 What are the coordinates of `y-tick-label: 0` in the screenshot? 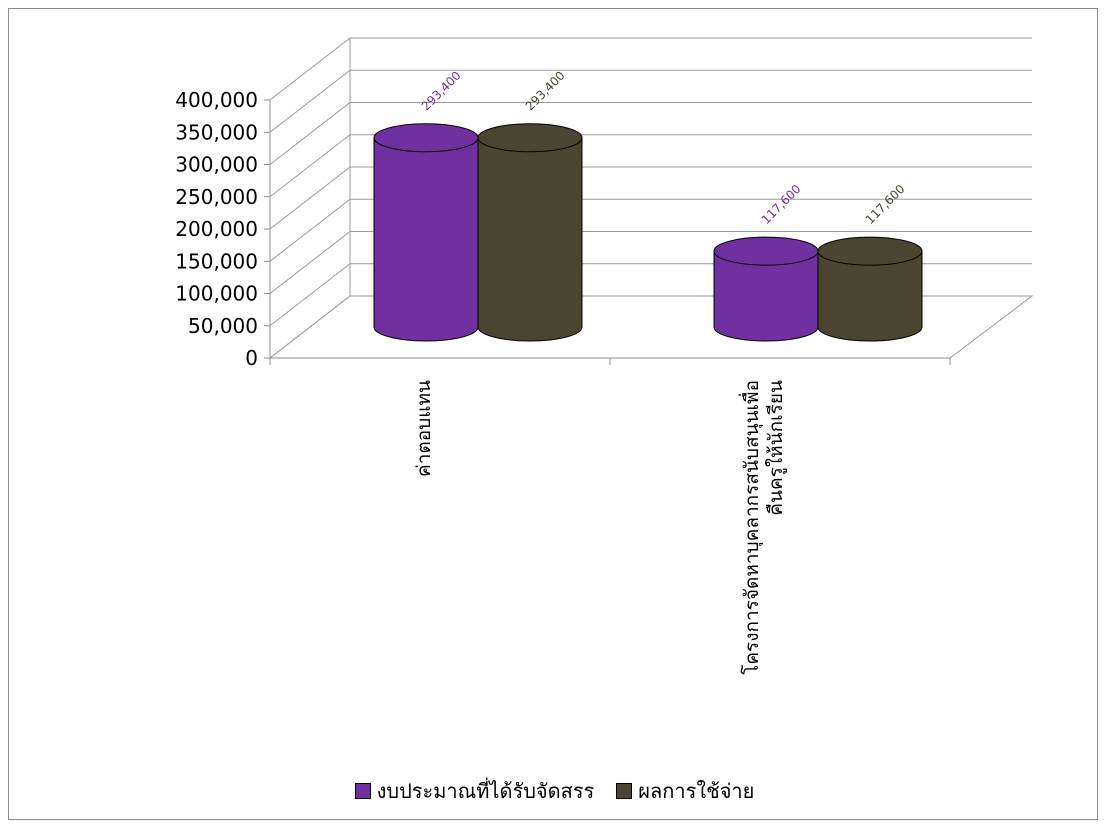 It's located at (251, 358).